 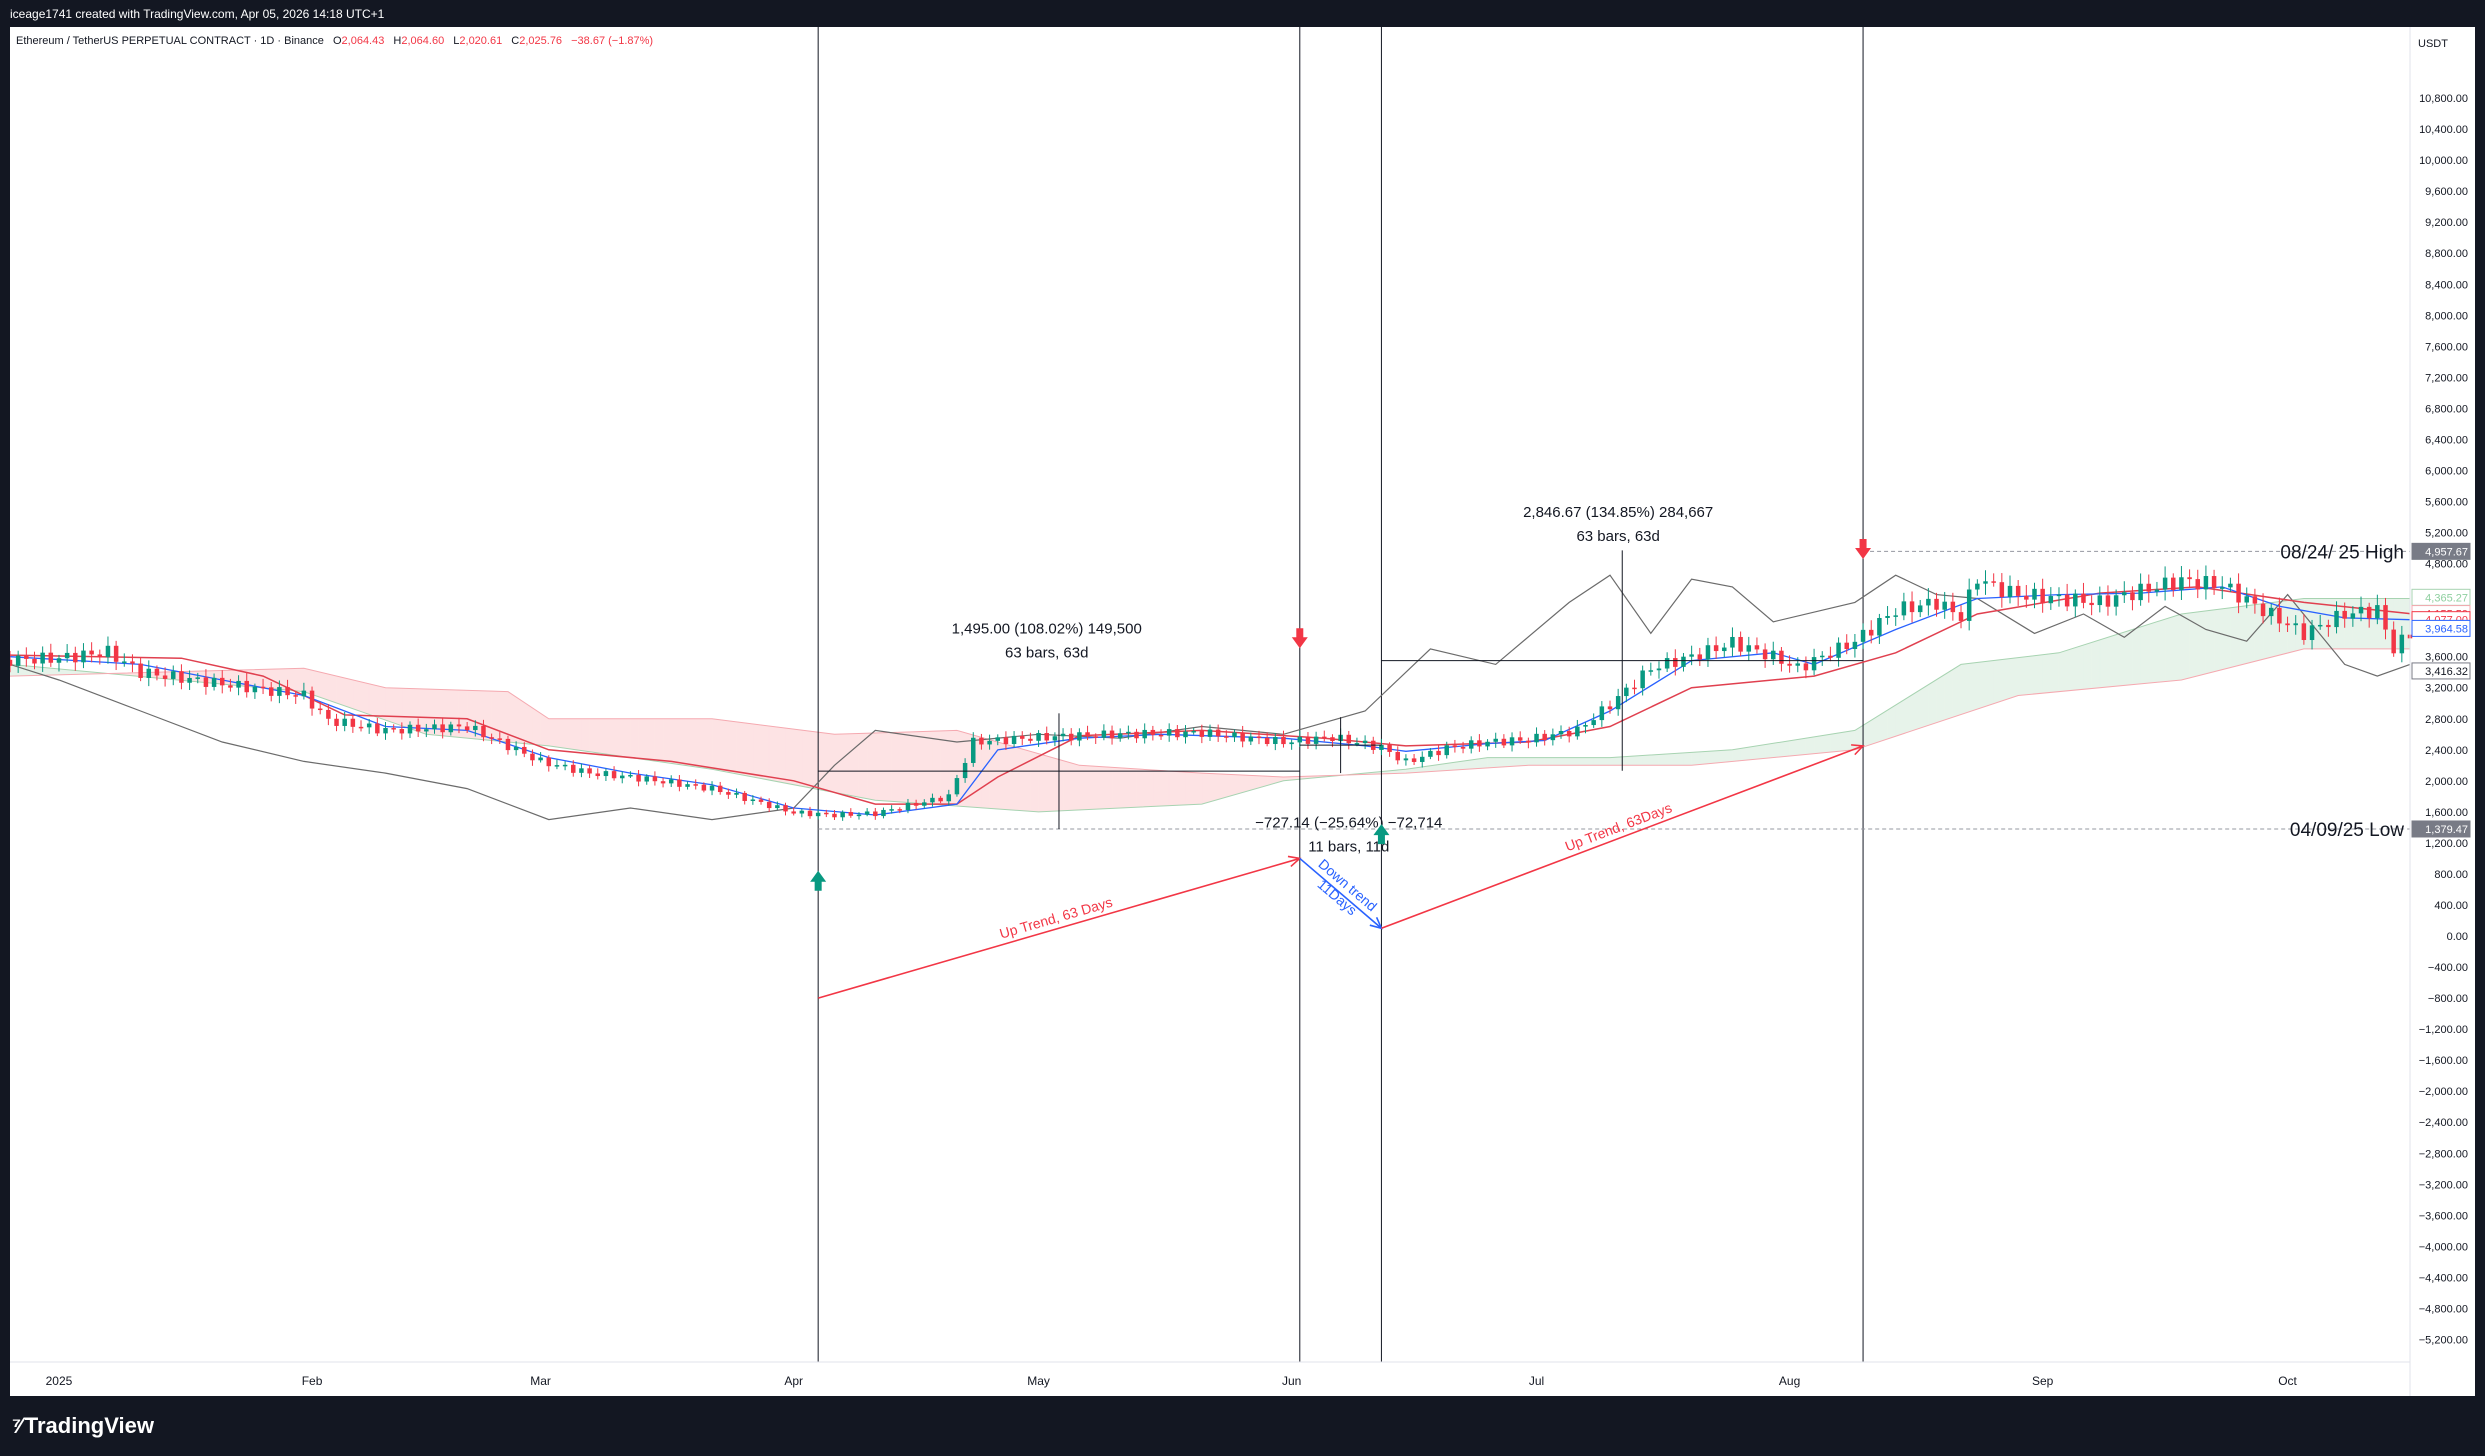 What do you see at coordinates (2446, 629) in the screenshot?
I see `price-tag-label: 3,964.58` at bounding box center [2446, 629].